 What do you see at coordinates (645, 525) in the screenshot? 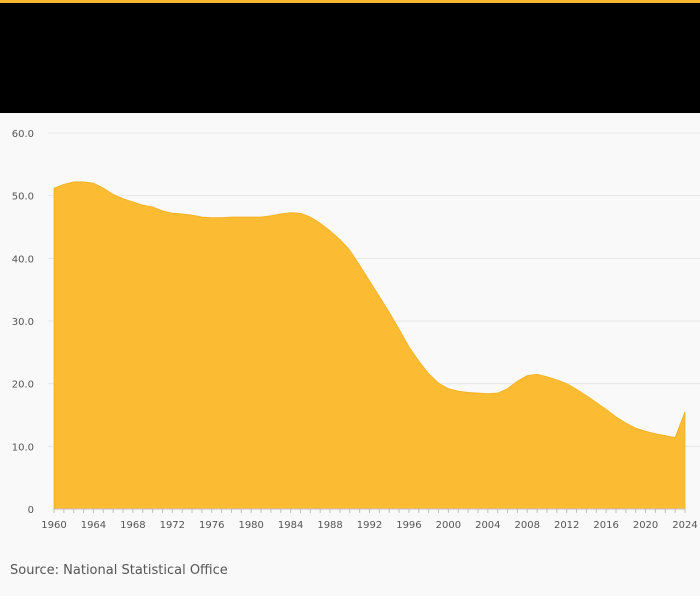
I see `x-tick-label: 2020` at bounding box center [645, 525].